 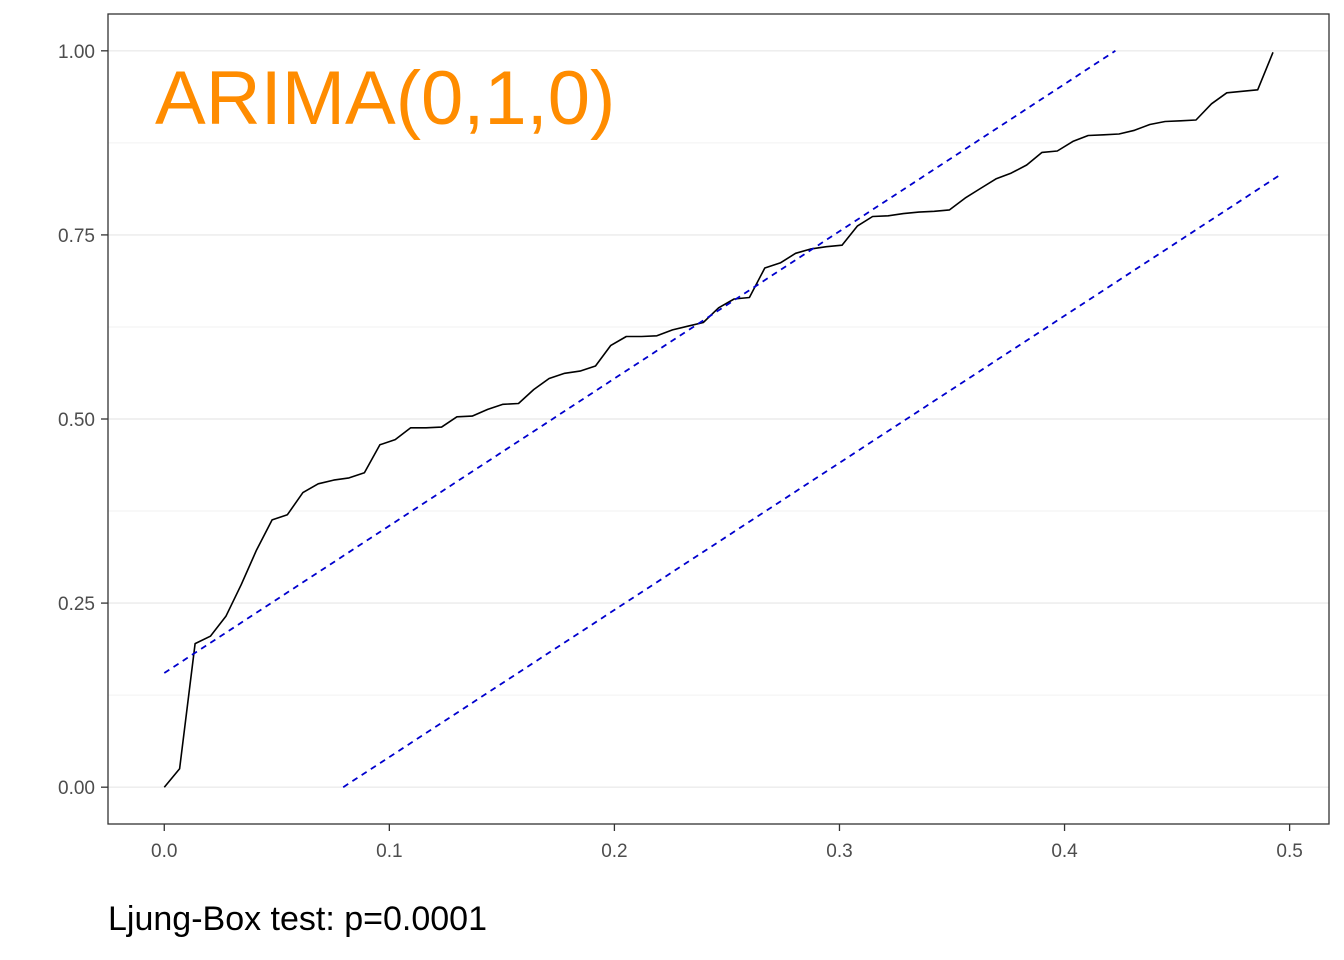 What do you see at coordinates (839, 851) in the screenshot?
I see `x-tick-label: 0.3` at bounding box center [839, 851].